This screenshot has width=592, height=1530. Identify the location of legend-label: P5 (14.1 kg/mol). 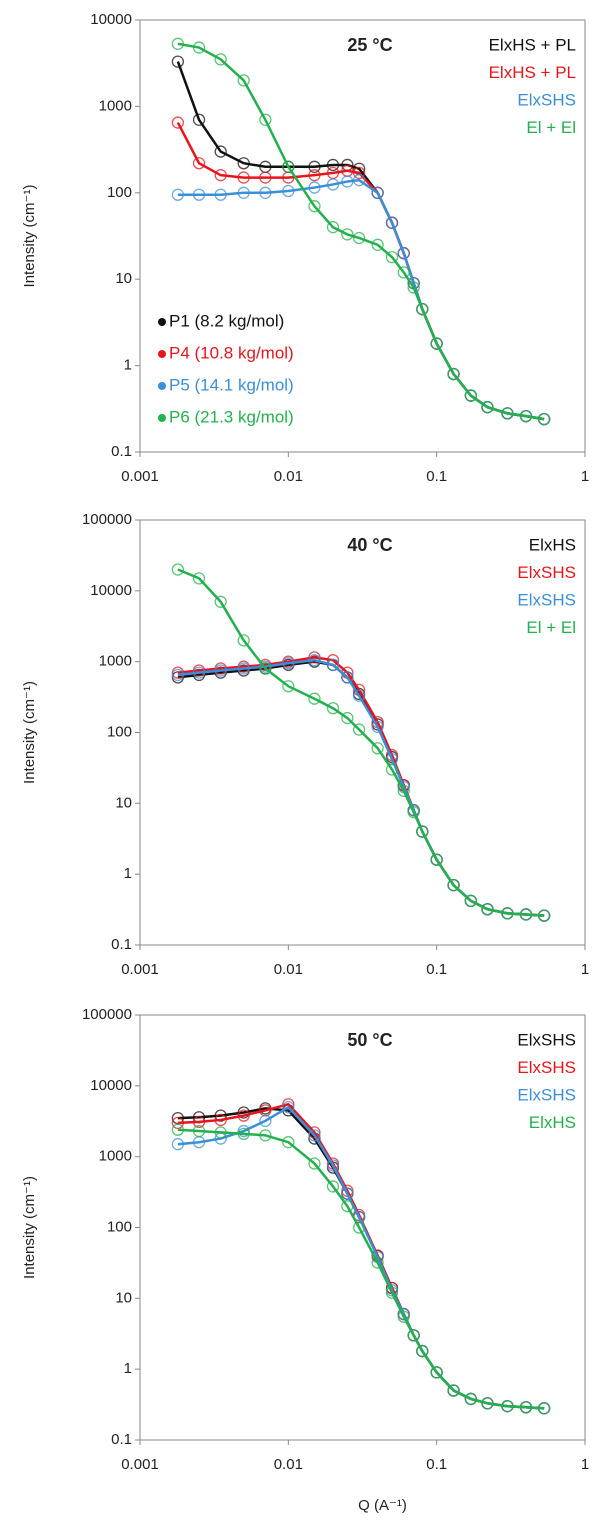
(231, 384).